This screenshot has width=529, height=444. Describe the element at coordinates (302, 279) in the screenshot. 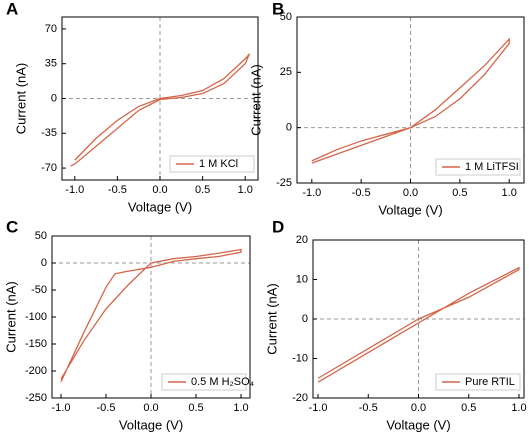

I see `y-tick-label: 10` at that location.